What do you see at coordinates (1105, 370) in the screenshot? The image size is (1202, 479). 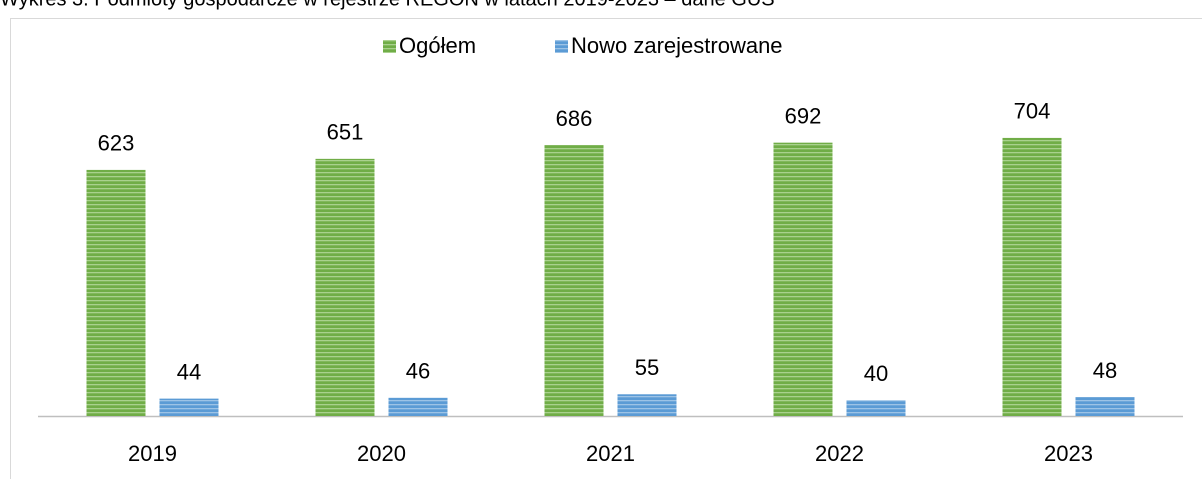 I see `value-label: 48` at bounding box center [1105, 370].